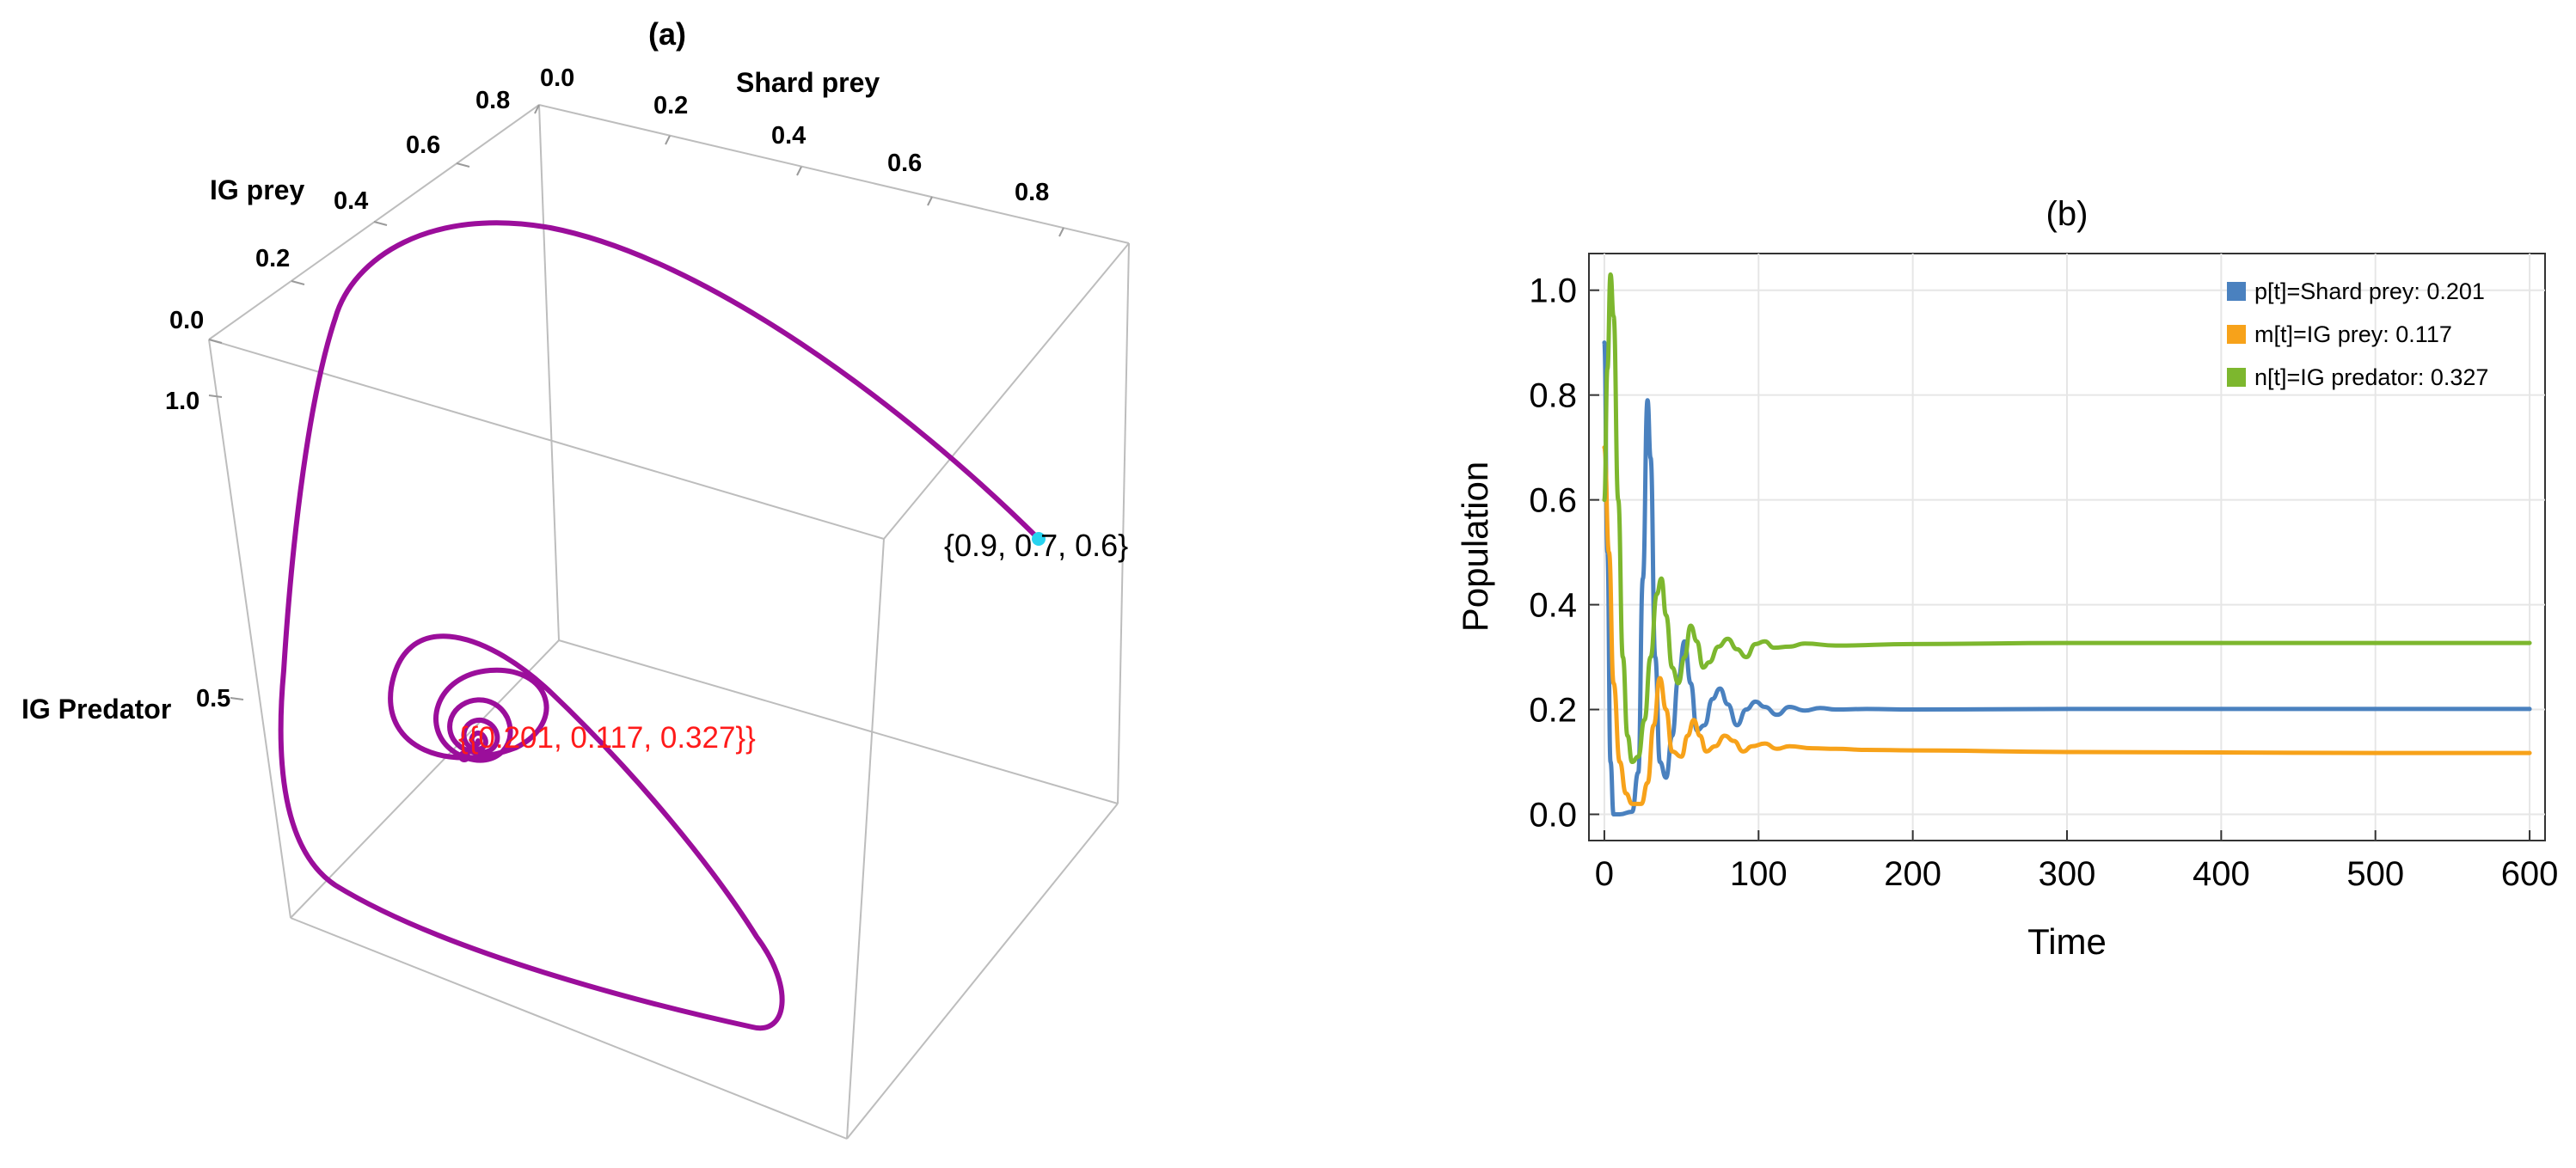 This screenshot has height=1168, width=2576. I want to click on x-tick-label: 500, so click(2375, 874).